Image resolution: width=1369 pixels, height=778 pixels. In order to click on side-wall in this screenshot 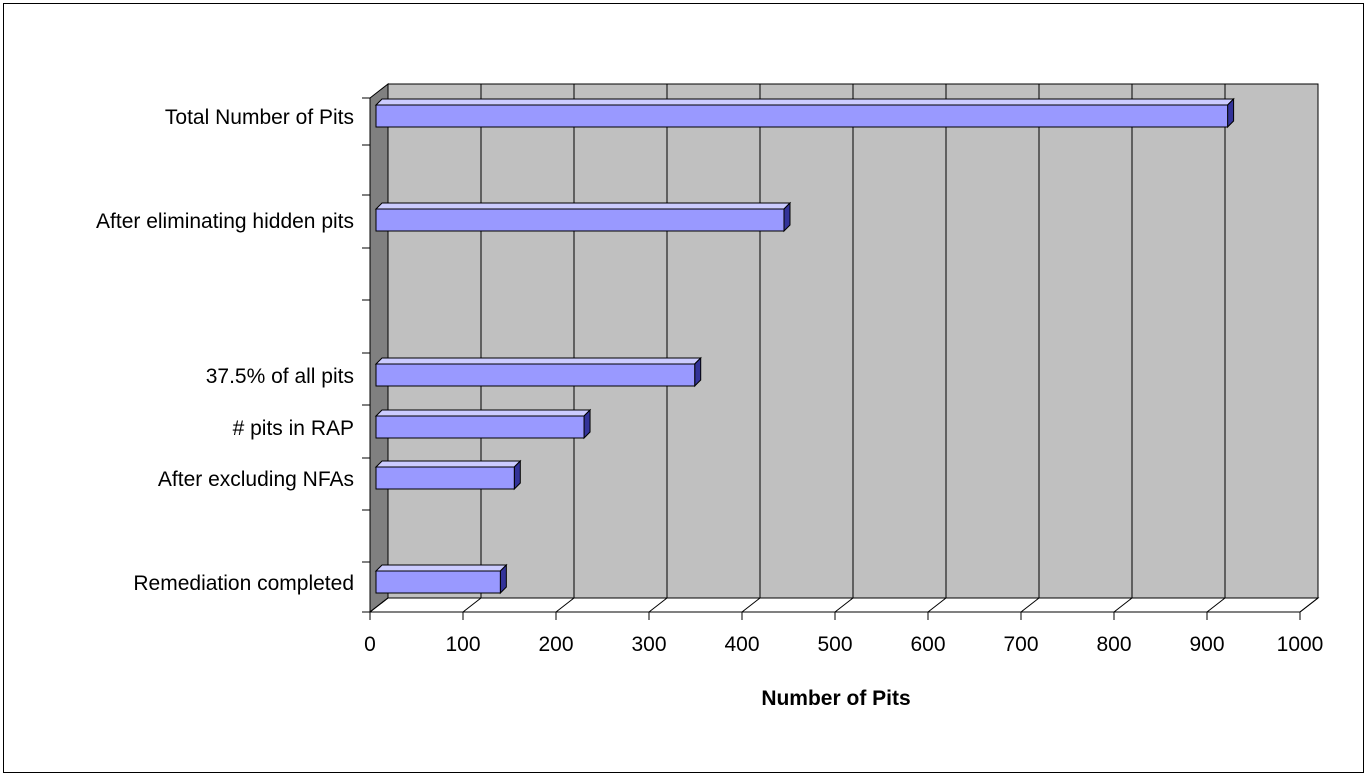, I will do `click(379, 348)`.